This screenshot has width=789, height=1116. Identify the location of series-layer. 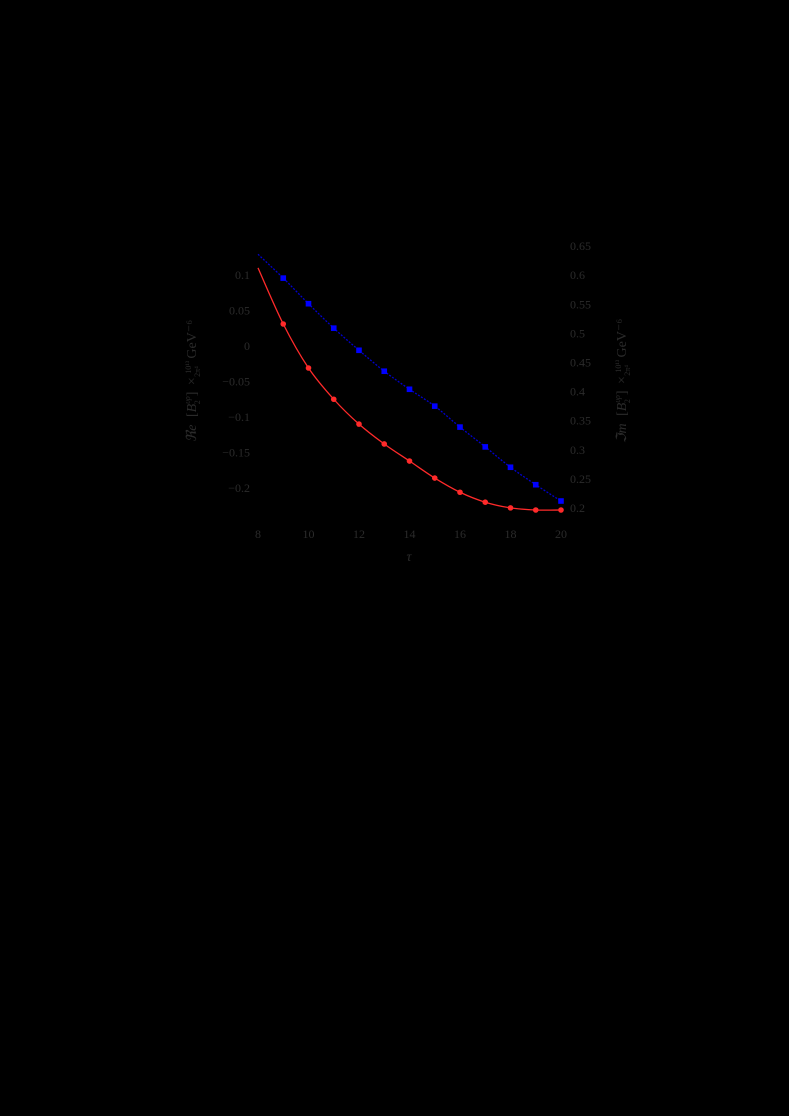
(410, 383).